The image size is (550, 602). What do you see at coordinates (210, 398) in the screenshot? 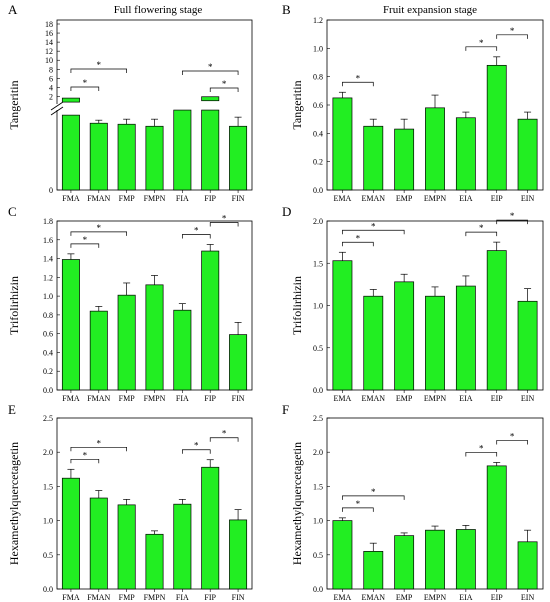
I see `x-tick-label: FIP` at bounding box center [210, 398].